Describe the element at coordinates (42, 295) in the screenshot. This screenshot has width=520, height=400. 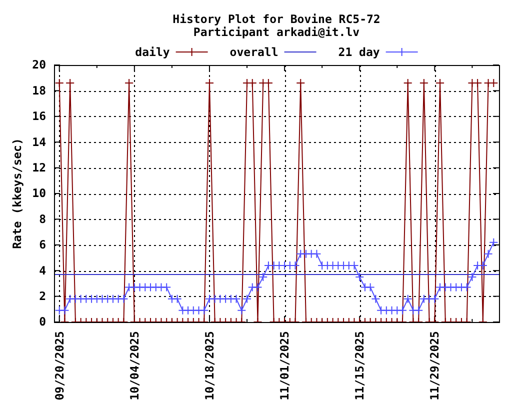
I see `y-tick-label: 2` at that location.